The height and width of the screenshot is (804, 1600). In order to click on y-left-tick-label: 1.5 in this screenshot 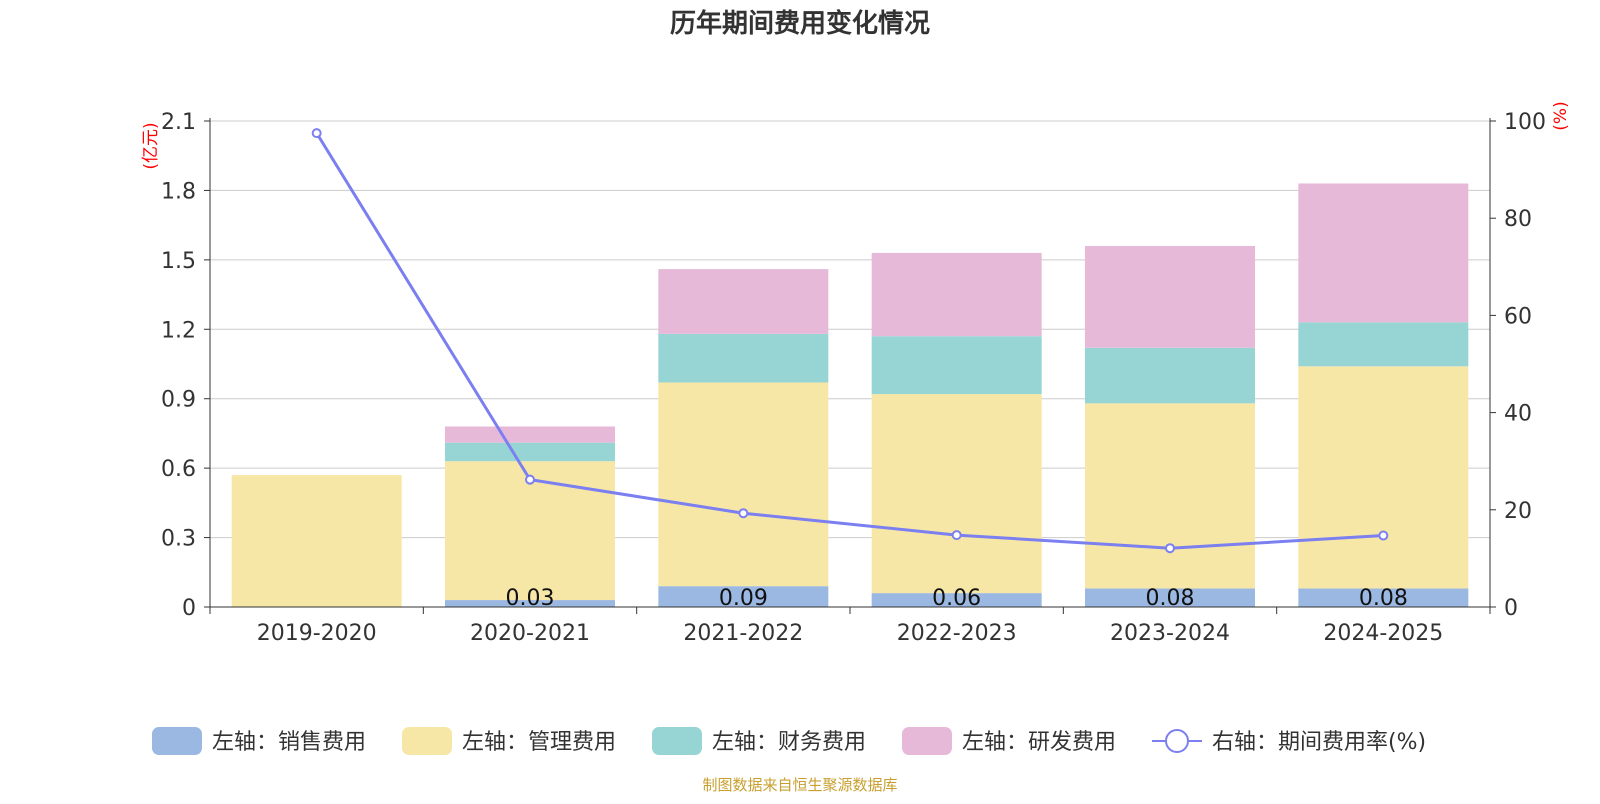, I will do `click(178, 261)`.